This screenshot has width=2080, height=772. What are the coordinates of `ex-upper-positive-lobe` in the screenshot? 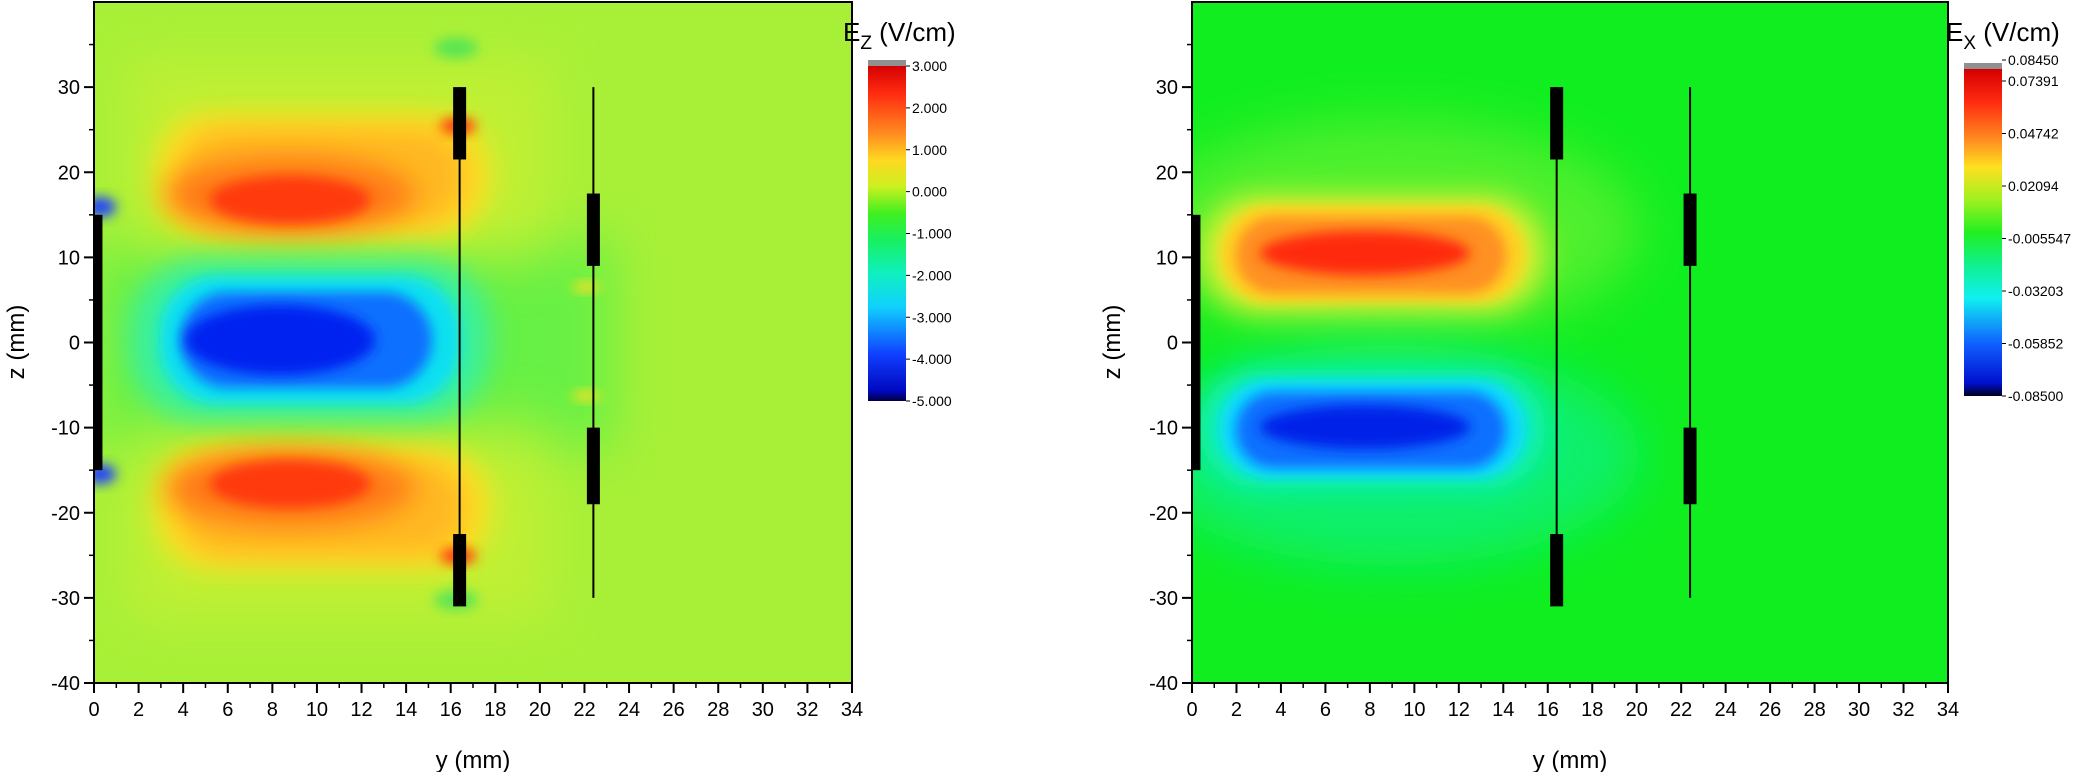 It's located at (1416, 230).